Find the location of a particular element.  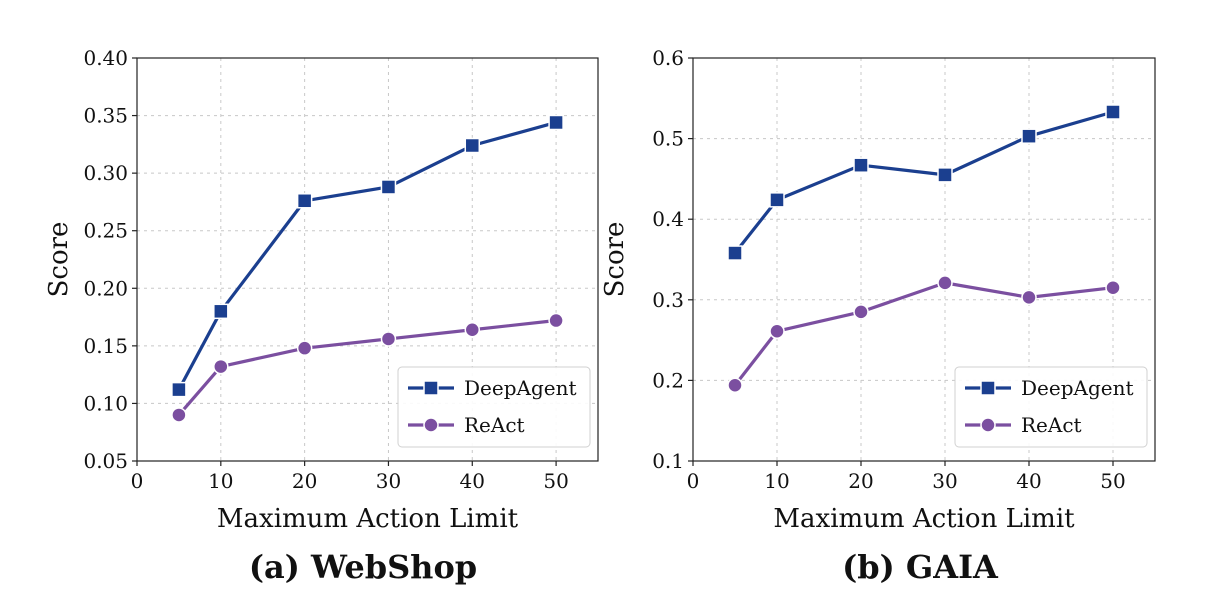

y-tick-label: 0.40 is located at coordinates (105, 58).